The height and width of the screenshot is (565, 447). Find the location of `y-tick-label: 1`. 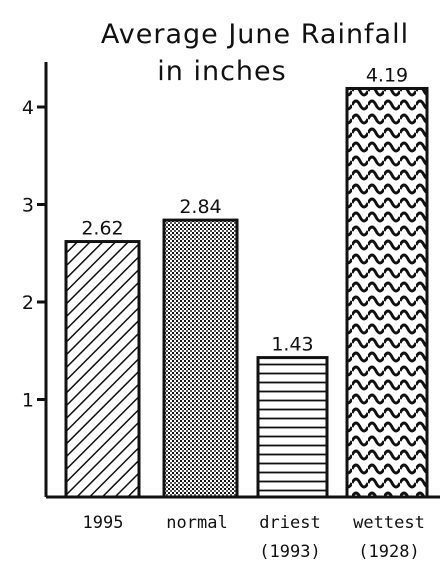

y-tick-label: 1 is located at coordinates (28, 401).